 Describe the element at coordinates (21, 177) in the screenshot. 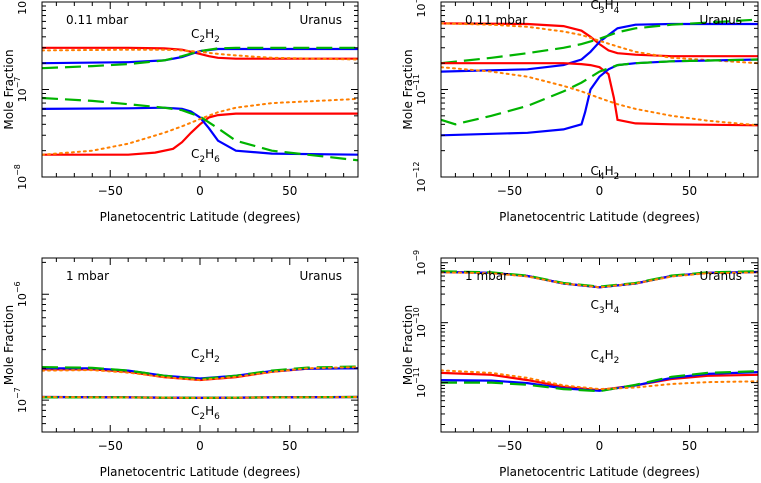

I see `y-tick-label: 10−8` at that location.